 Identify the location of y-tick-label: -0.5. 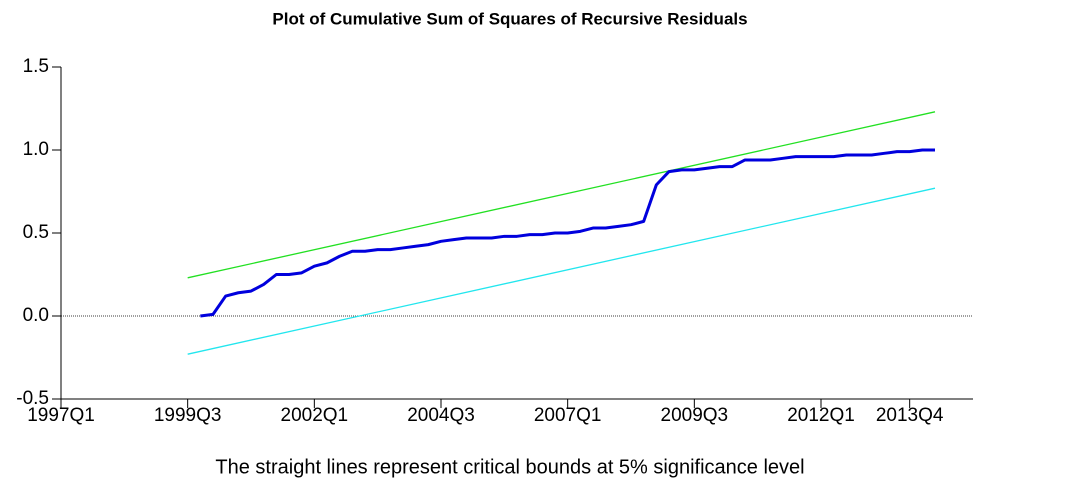
(32, 398).